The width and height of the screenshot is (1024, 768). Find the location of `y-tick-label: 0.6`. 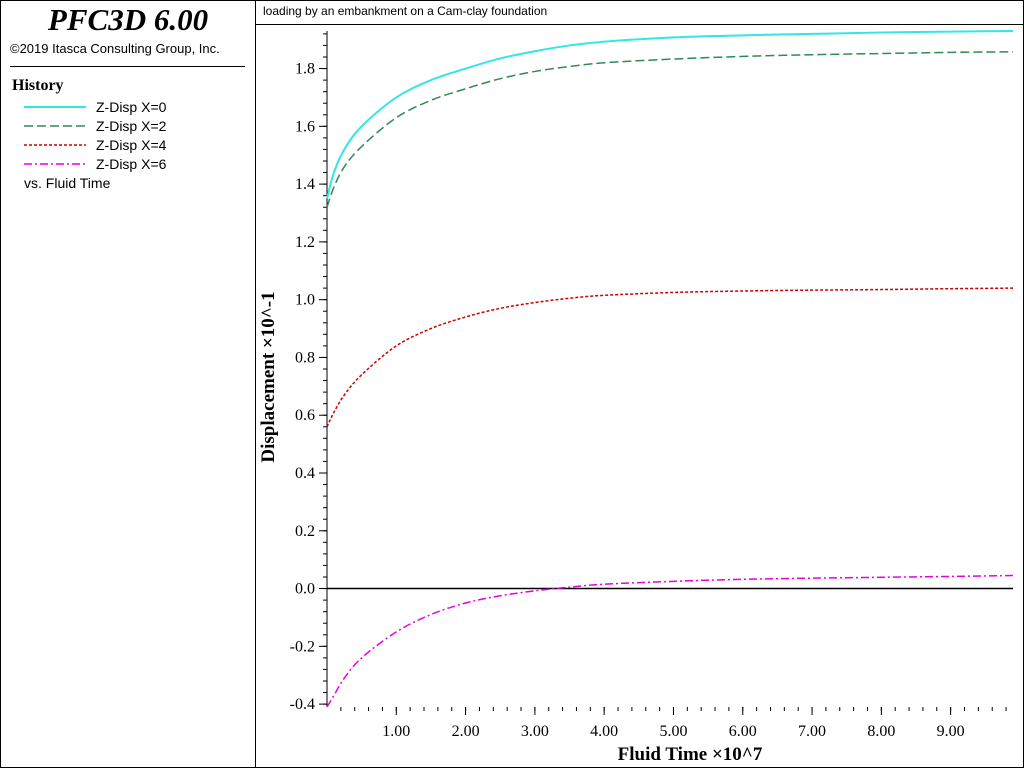

y-tick-label: 0.6 is located at coordinates (305, 415).